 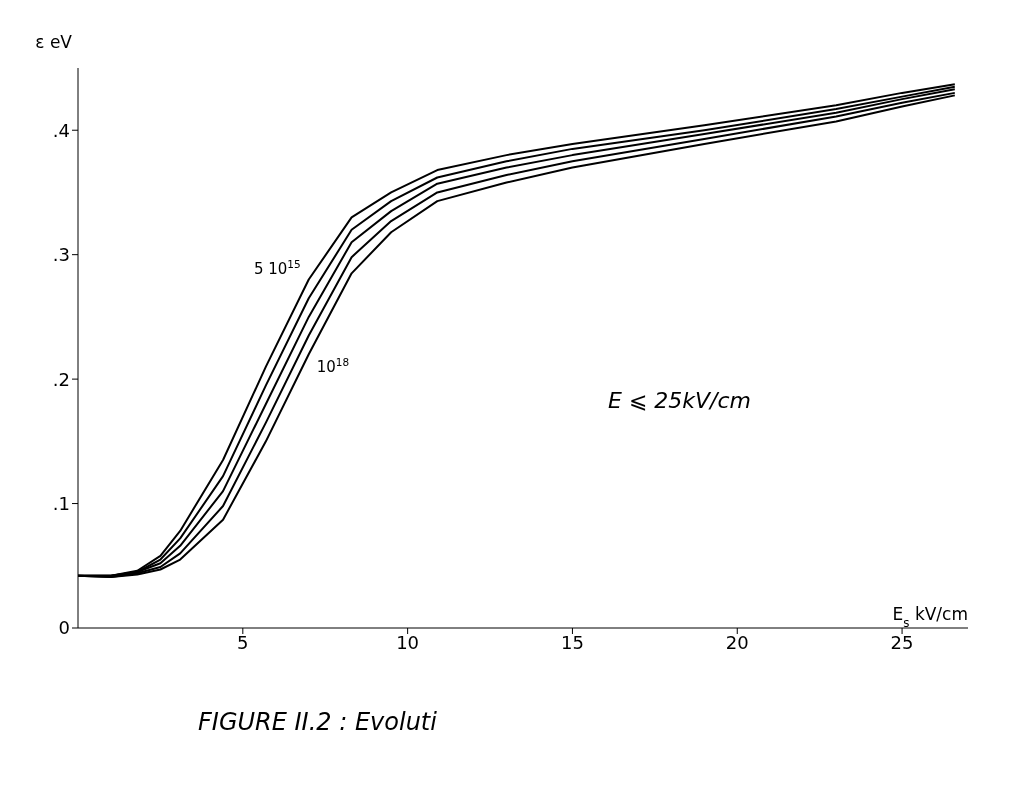 I want to click on y-tick-label: .1, so click(x=61, y=503).